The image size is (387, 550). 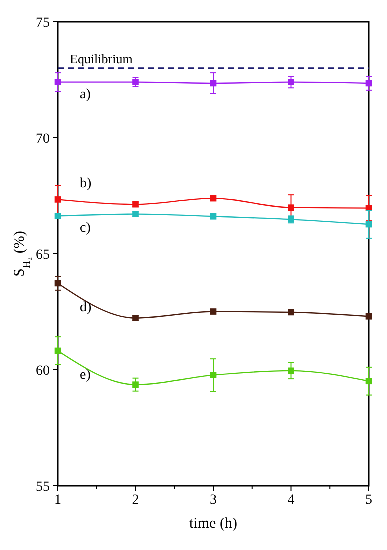 I want to click on y-tick-label: 75, so click(x=43, y=23).